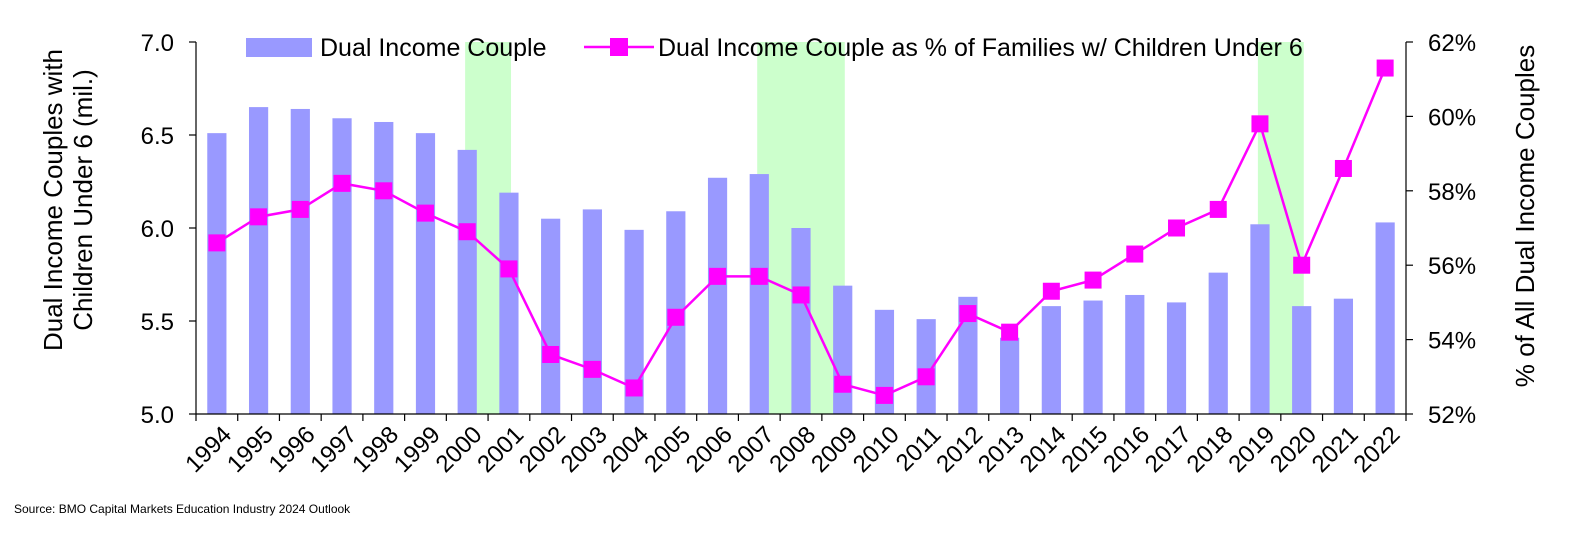 This screenshot has width=1572, height=540. I want to click on right-tick-label: 62%, so click(1452, 43).